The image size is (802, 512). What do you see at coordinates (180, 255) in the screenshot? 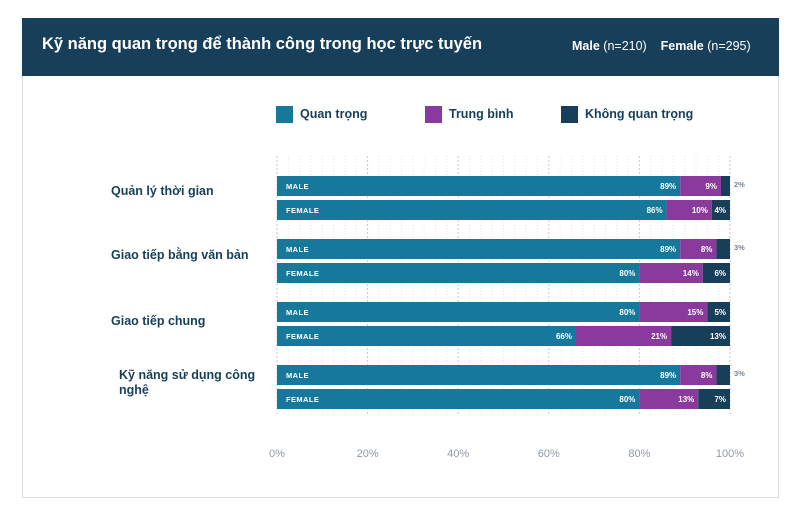
I see `category-label-2: Giao tiếp bằng văn bản` at bounding box center [180, 255].